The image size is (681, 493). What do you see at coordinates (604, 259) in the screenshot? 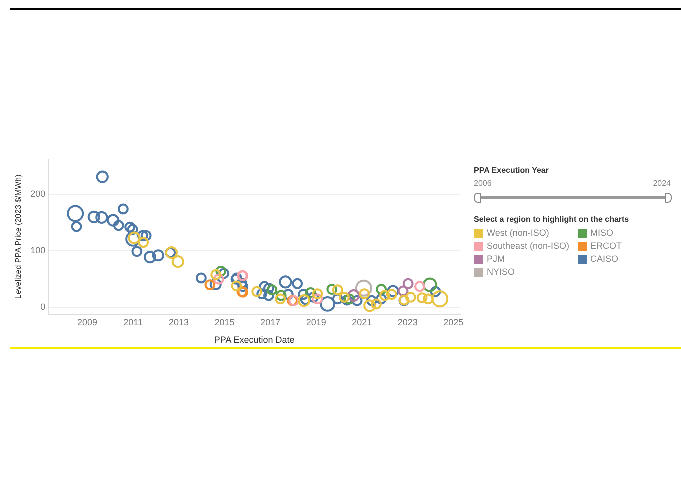
I see `legend-label: CAISO` at bounding box center [604, 259].